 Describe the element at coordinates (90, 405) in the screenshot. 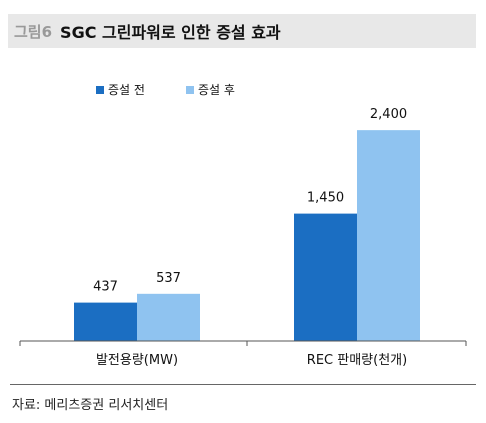

I see `source-note: 자료: 메리츠증권 리서치센터` at that location.